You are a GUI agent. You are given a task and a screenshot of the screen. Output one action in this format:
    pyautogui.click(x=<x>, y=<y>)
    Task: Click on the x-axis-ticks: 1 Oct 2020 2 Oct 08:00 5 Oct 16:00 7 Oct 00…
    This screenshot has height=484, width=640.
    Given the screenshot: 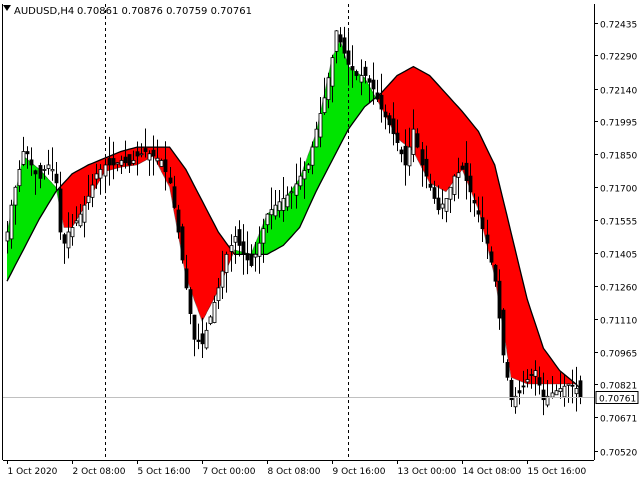 What is the action you would take?
    pyautogui.click(x=296, y=468)
    